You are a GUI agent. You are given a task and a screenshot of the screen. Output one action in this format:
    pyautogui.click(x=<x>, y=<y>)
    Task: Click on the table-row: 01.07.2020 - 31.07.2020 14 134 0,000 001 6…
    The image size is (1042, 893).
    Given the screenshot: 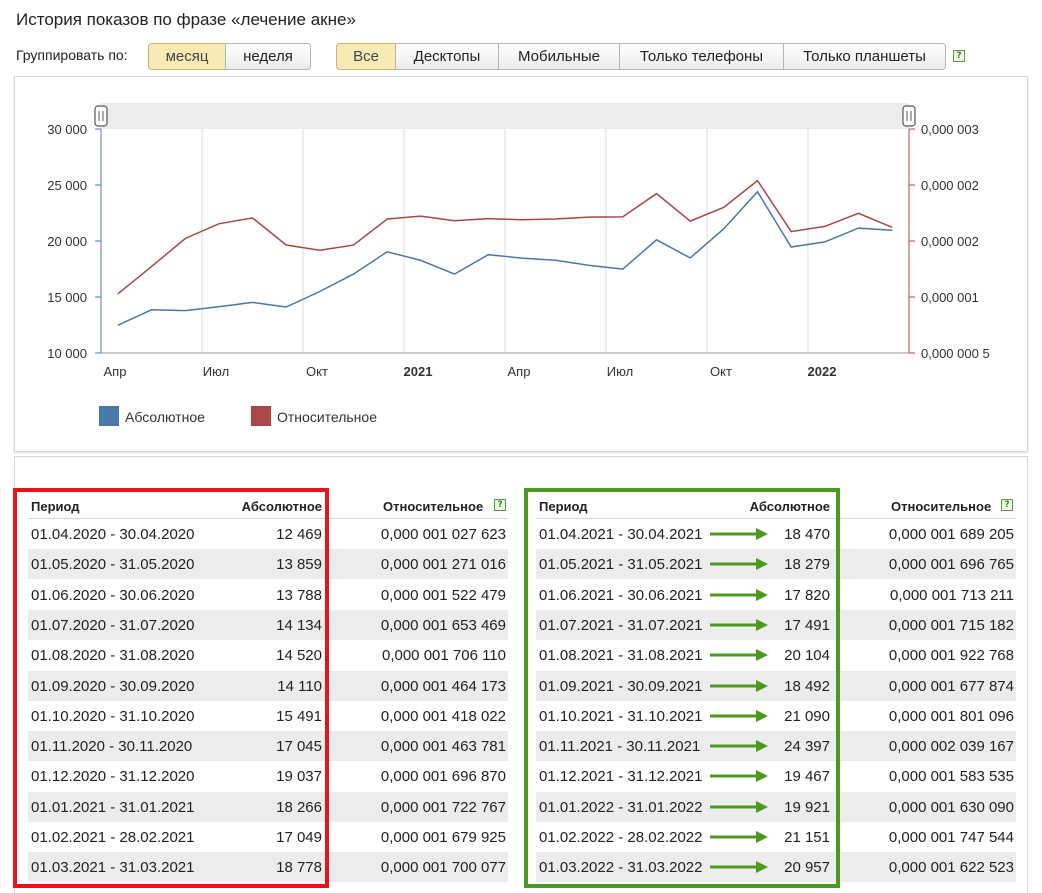 What is the action you would take?
    pyautogui.click(x=268, y=624)
    